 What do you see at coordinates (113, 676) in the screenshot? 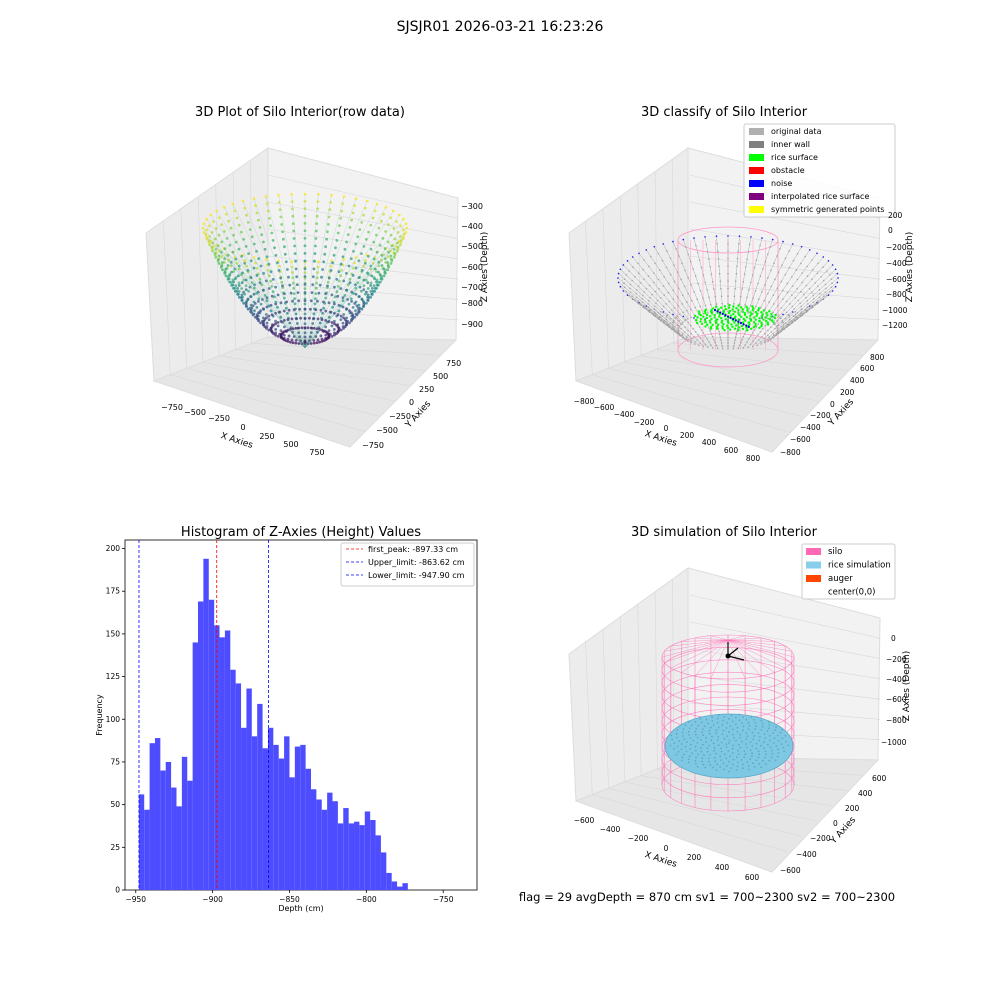
I see `y-tick-label: 125` at bounding box center [113, 676].